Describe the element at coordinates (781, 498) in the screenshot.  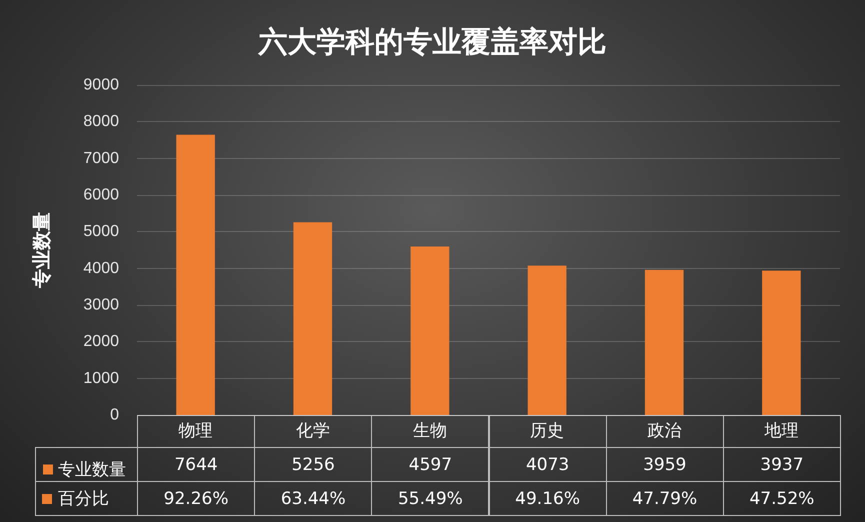
I see `text: 47.52%` at that location.